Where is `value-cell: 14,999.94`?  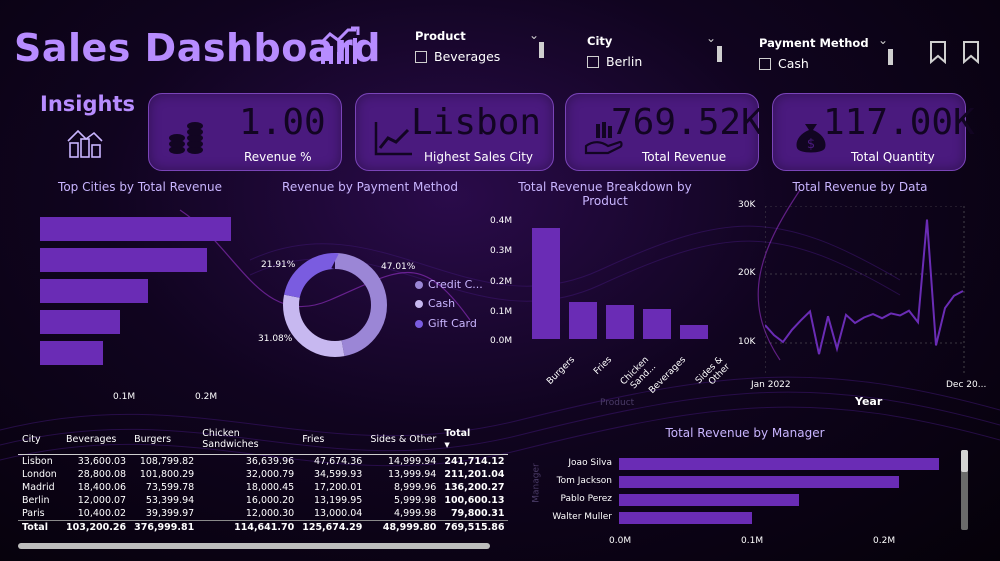
value-cell: 14,999.94 is located at coordinates (412, 461).